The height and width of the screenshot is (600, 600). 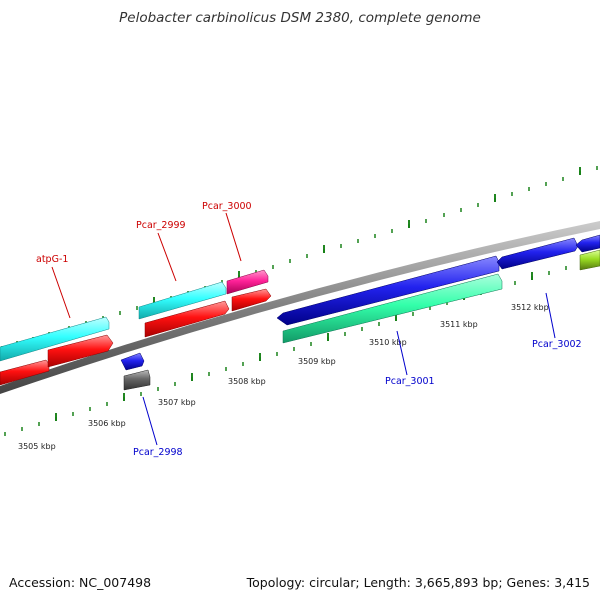 I want to click on kbp-label-3507: 3507 kbp, so click(x=177, y=402).